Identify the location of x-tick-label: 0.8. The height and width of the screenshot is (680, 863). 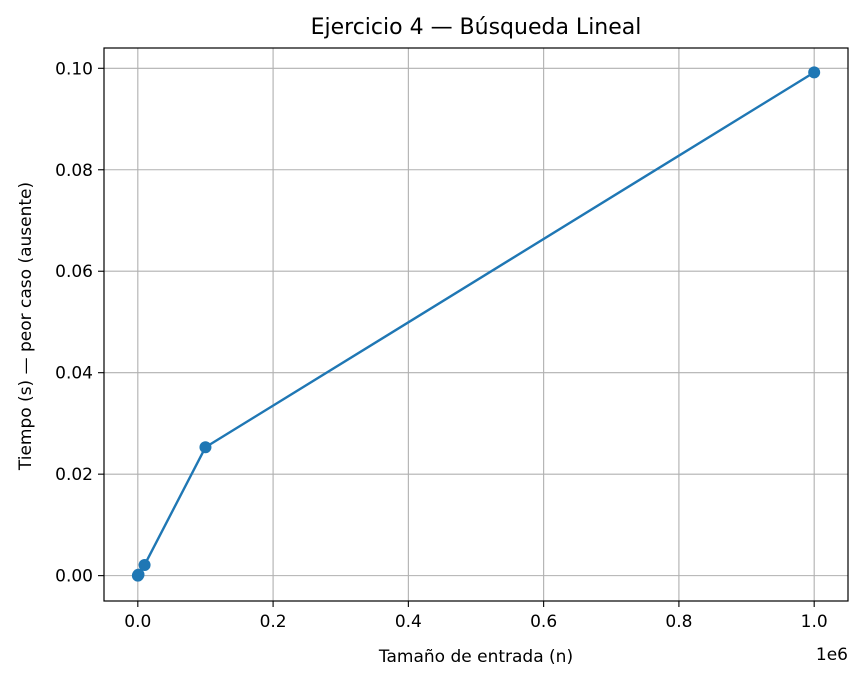
(678, 622).